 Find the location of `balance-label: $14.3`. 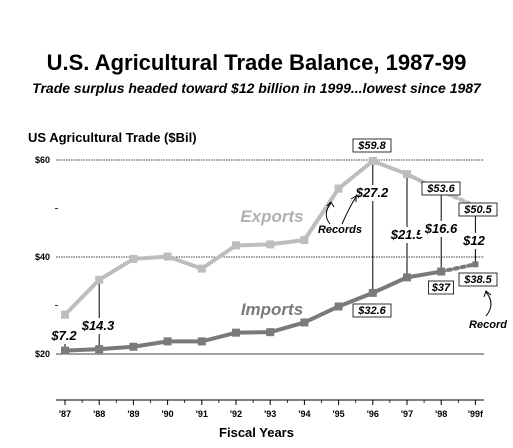

balance-label: $14.3 is located at coordinates (98, 325).